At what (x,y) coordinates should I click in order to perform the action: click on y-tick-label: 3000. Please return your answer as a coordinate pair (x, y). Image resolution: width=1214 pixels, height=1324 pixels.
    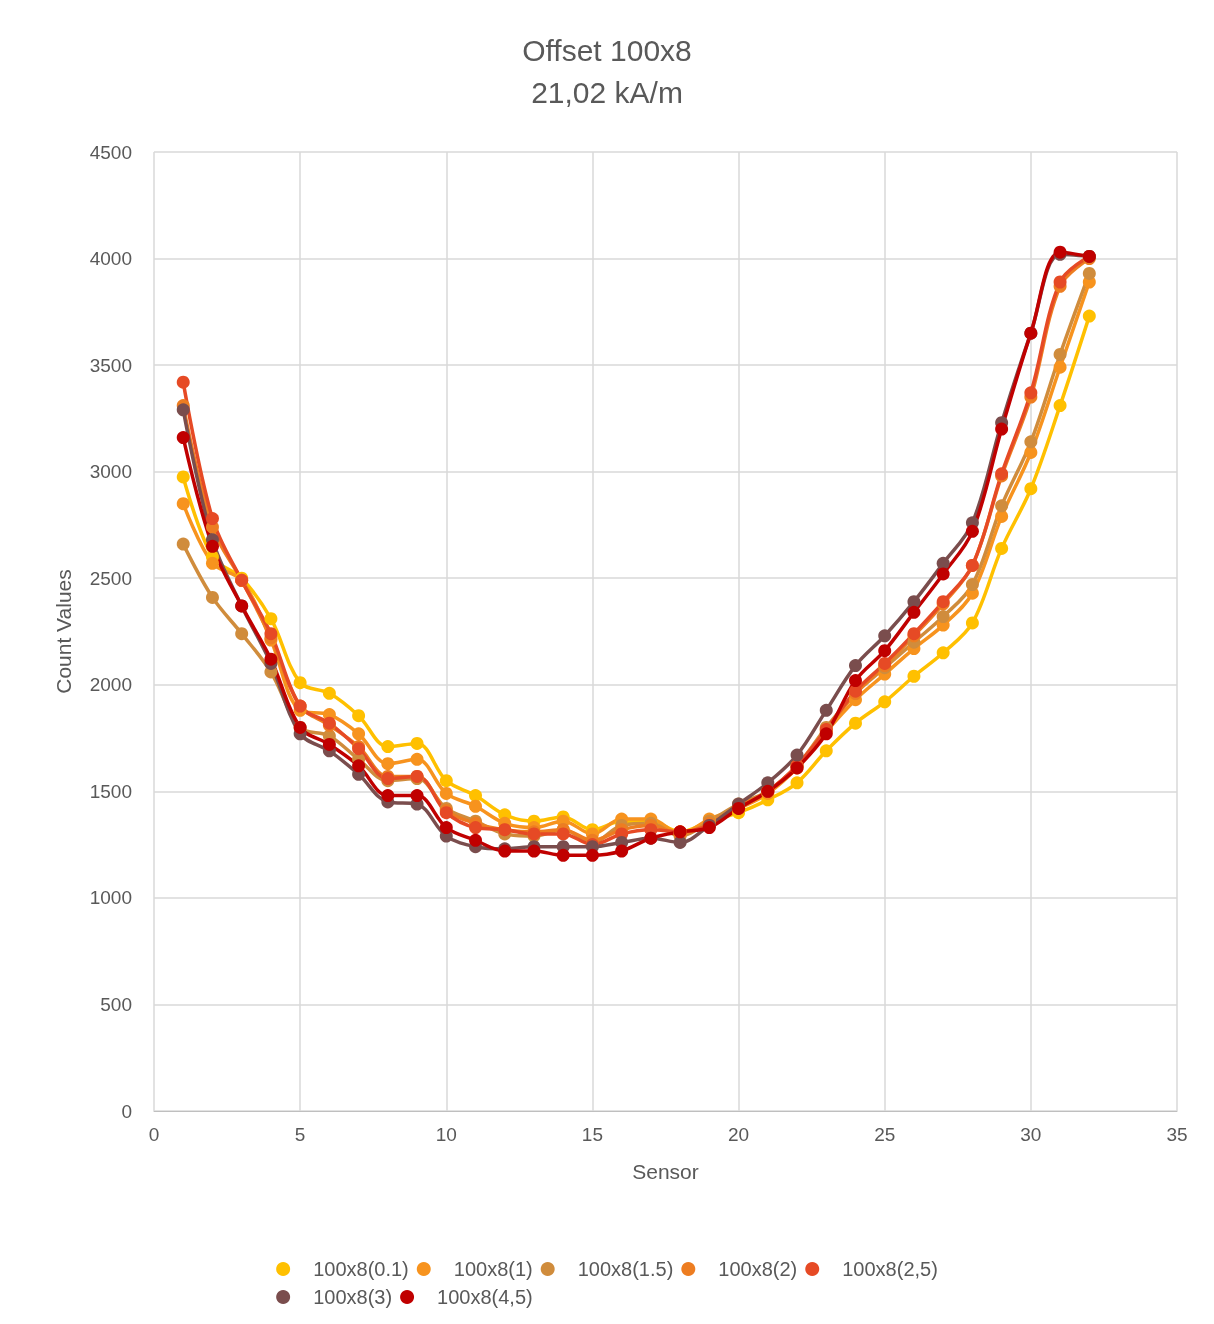
    Looking at the image, I should click on (110, 472).